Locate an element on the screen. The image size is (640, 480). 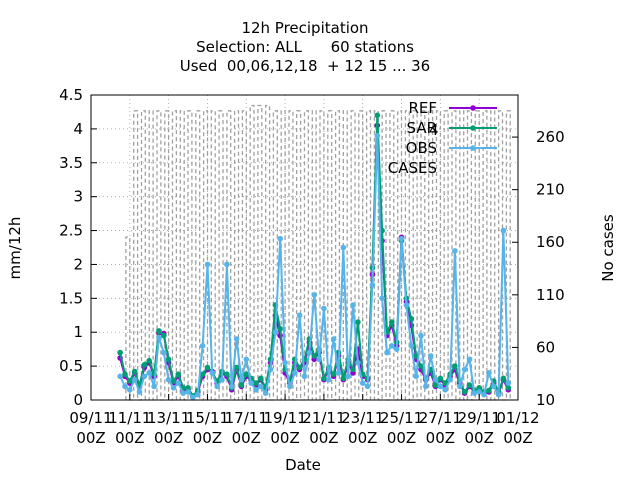
y2-tick-label: 110 is located at coordinates (550, 295).